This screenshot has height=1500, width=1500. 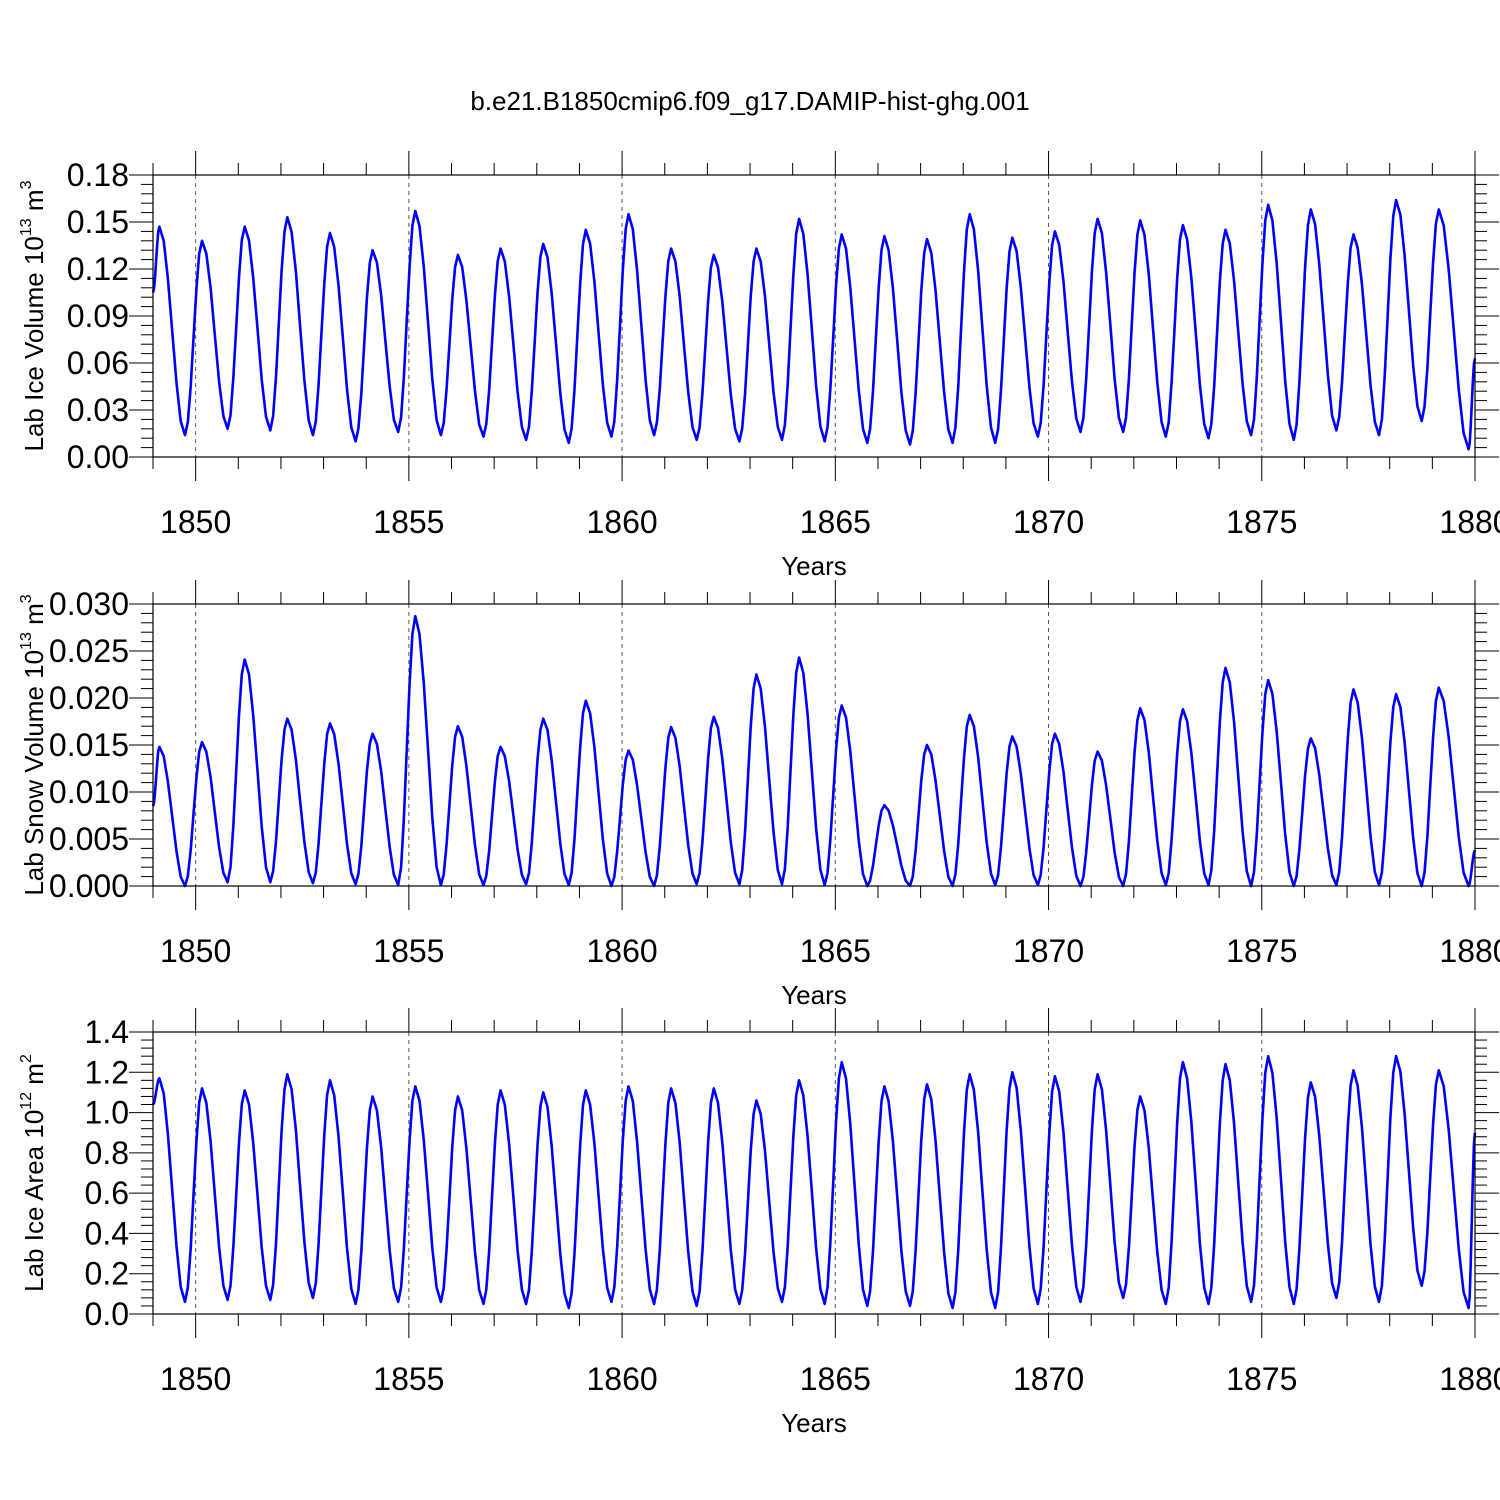 What do you see at coordinates (107, 1314) in the screenshot?
I see `y-tick-label: 0.0` at bounding box center [107, 1314].